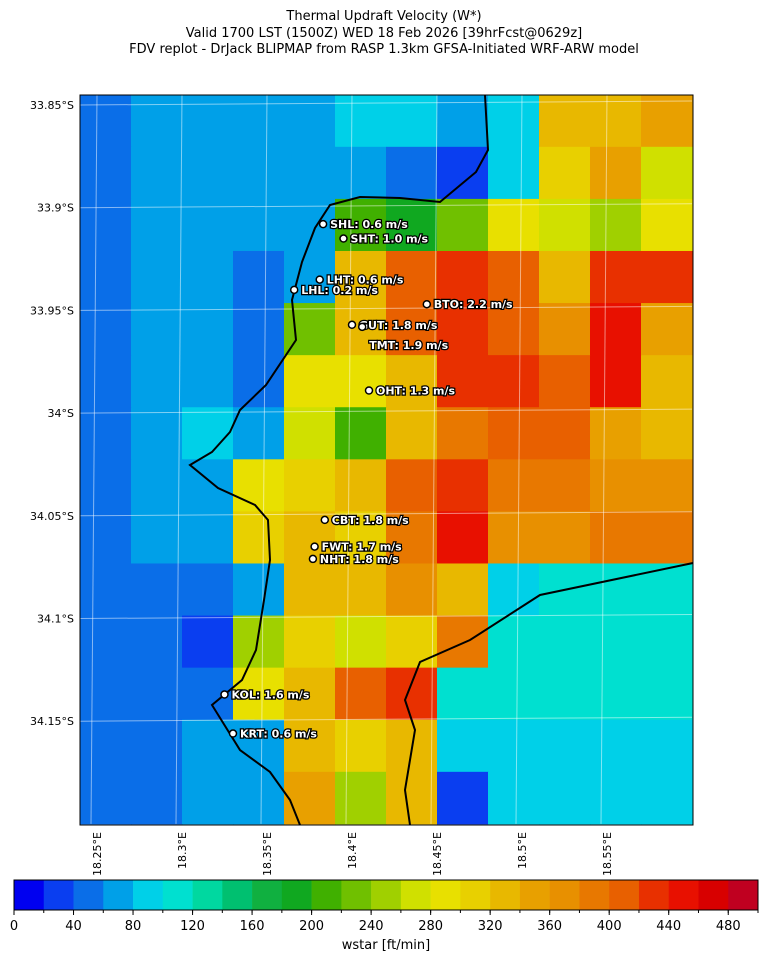 The width and height of the screenshot is (768, 966). Describe the element at coordinates (383, 16) in the screenshot. I see `title: Thermal Updraft Velocity (W*)` at that location.